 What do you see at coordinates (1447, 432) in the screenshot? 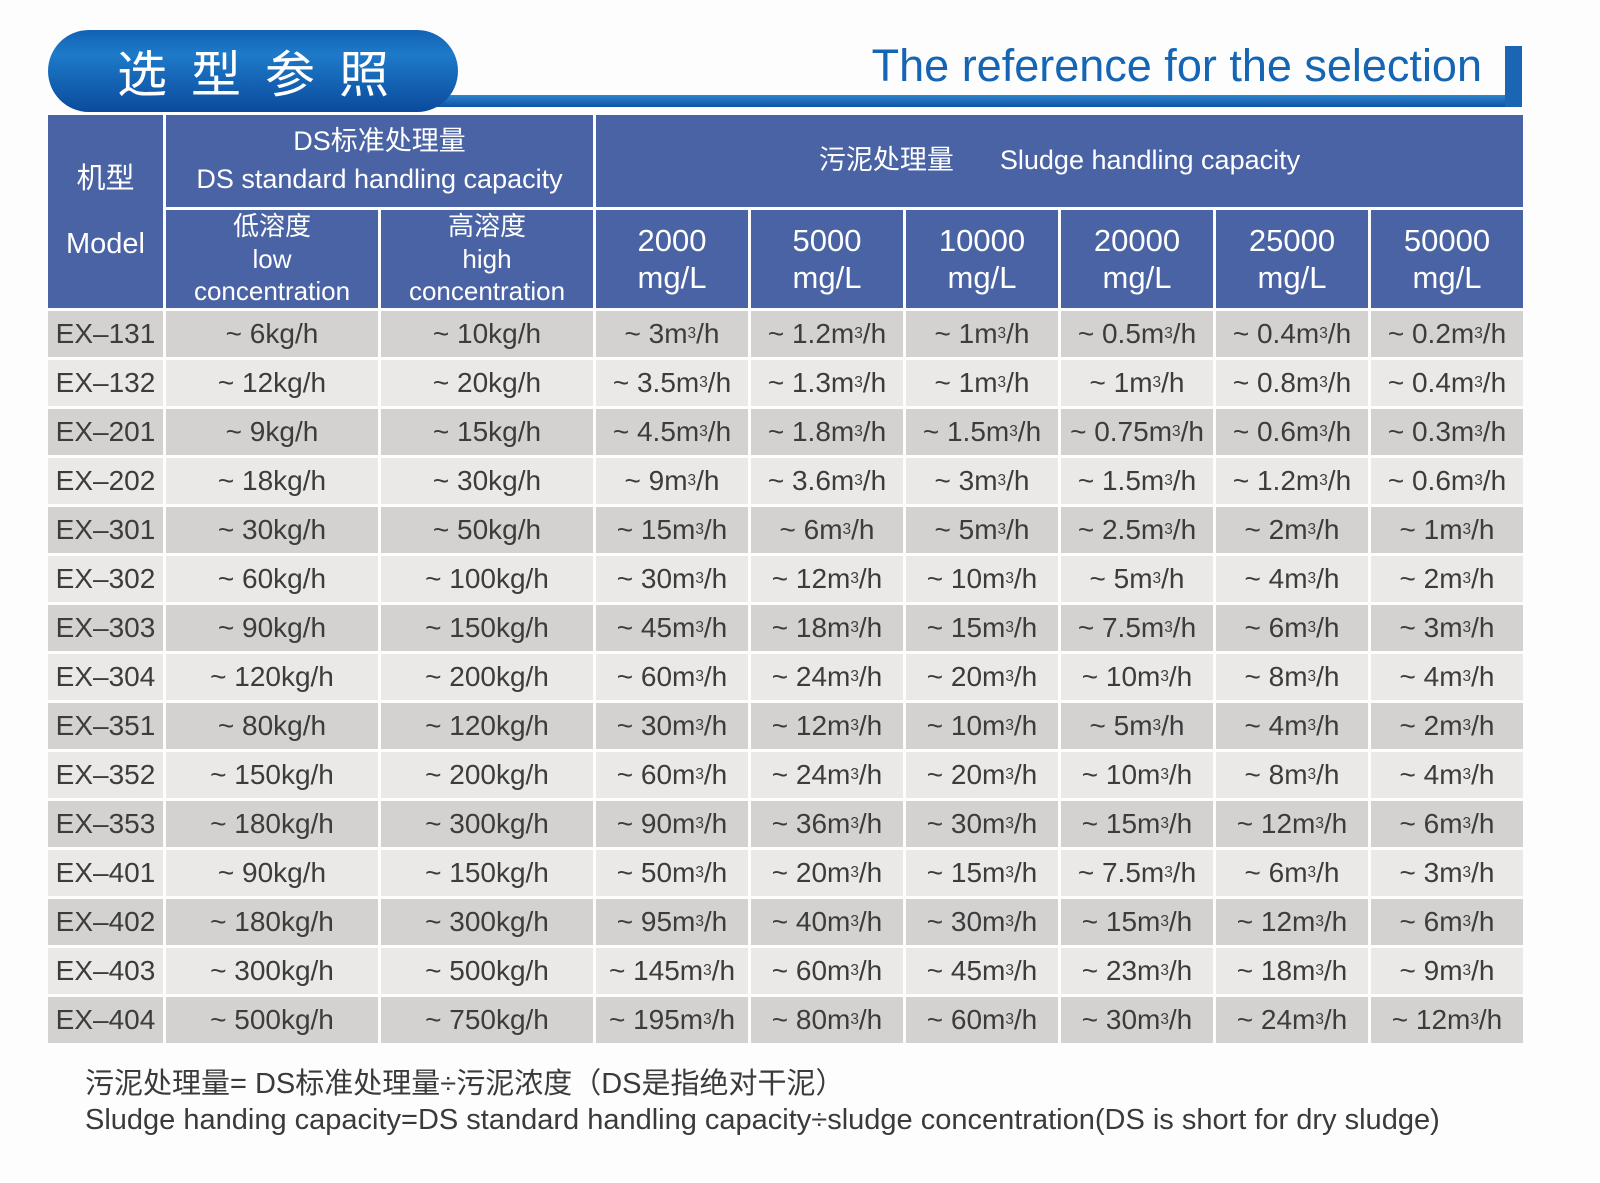
I see `capacity-cell: ~ 0.3m 3/h` at bounding box center [1447, 432].